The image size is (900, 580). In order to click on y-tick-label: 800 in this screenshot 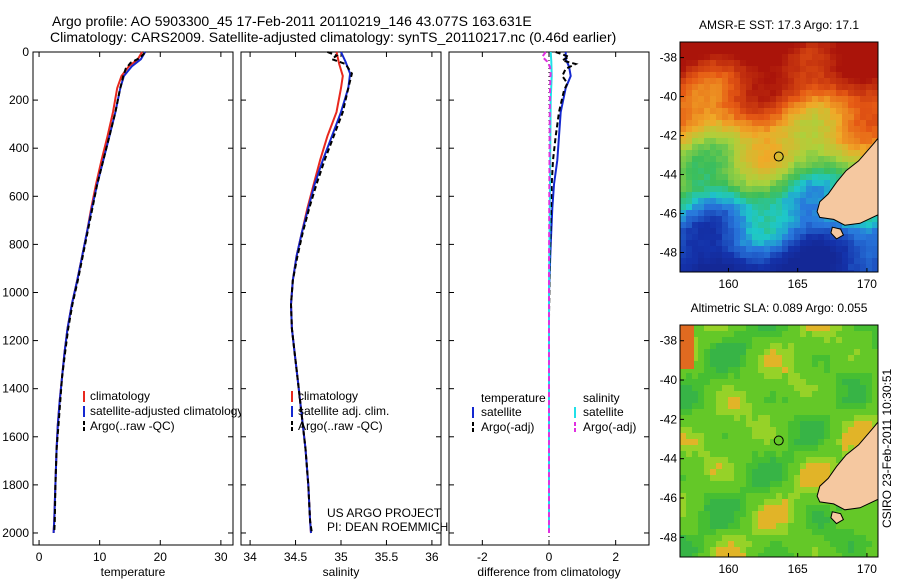, I will do `click(19, 244)`.